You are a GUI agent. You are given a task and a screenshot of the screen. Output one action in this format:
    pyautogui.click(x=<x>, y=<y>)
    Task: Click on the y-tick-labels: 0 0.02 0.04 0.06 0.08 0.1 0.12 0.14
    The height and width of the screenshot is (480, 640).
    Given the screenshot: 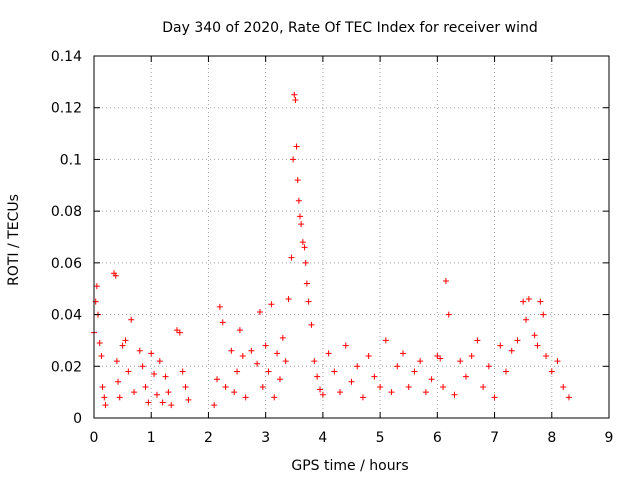 What is the action you would take?
    pyautogui.click(x=66, y=238)
    